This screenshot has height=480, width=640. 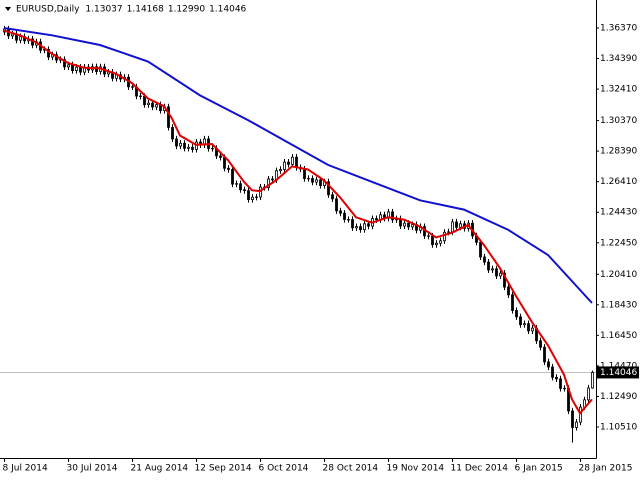 What do you see at coordinates (186, 10) in the screenshot?
I see `header-value: 1.12990` at bounding box center [186, 10].